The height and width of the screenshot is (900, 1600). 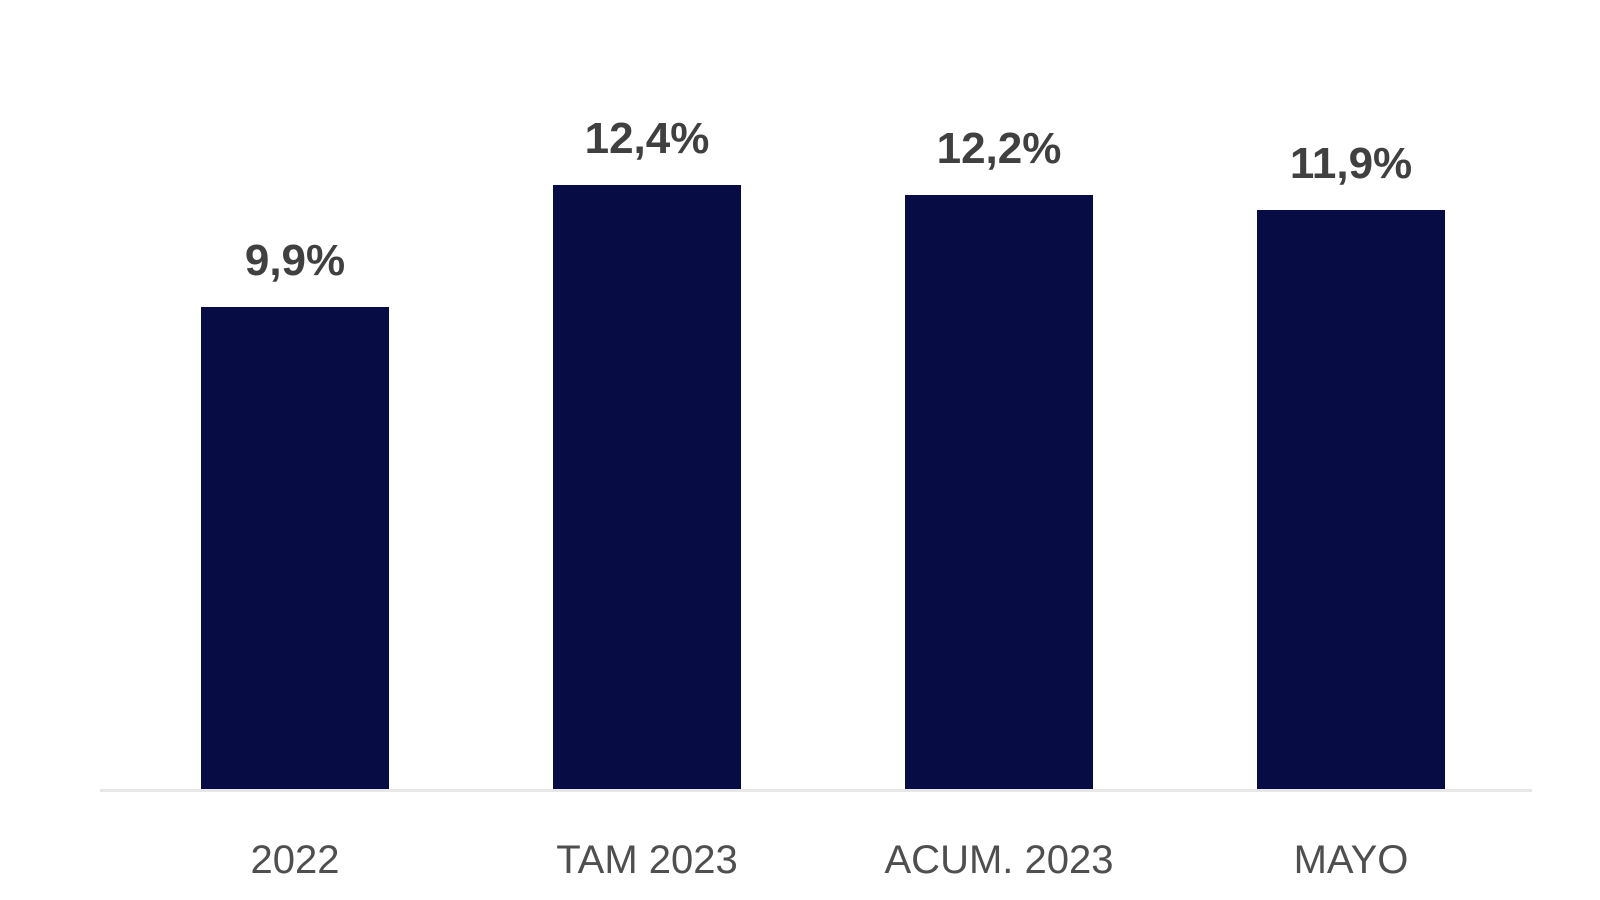 I want to click on x-axis-tick-label: TAM 2023, so click(x=647, y=860).